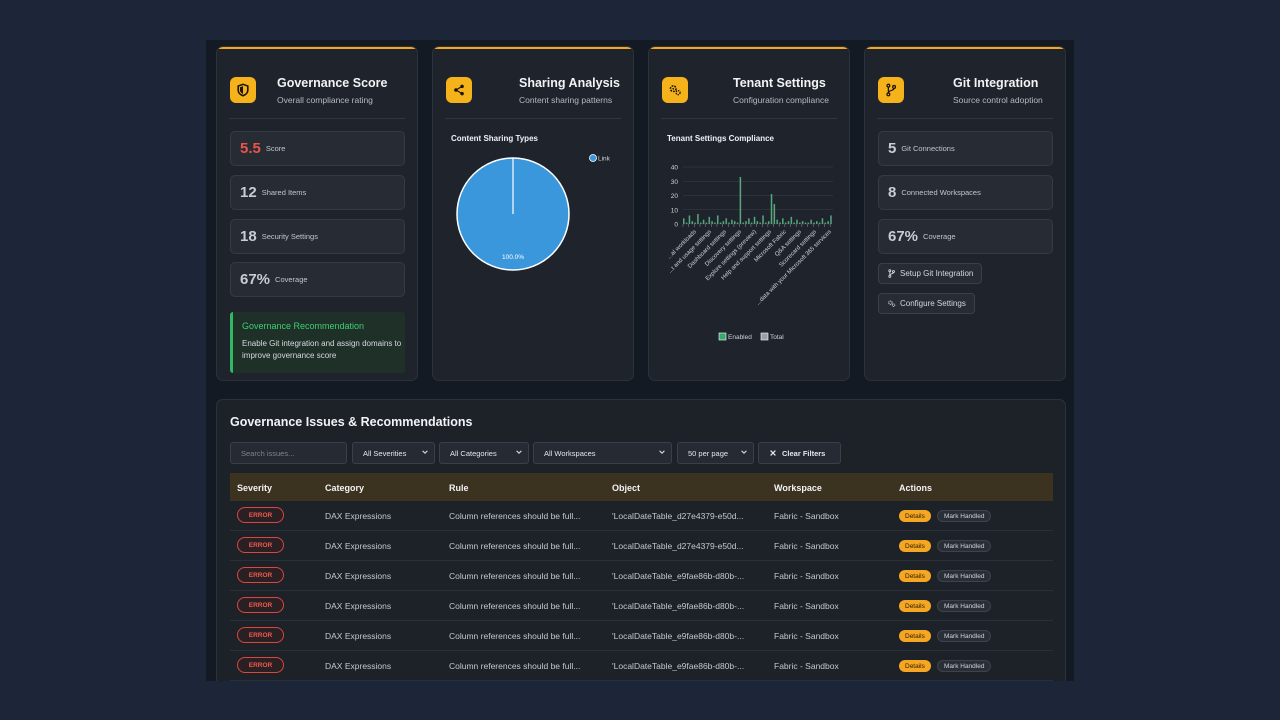 Image resolution: width=1280 pixels, height=720 pixels. What do you see at coordinates (602, 453) in the screenshot?
I see `workspace-select: All Workspaces` at bounding box center [602, 453].